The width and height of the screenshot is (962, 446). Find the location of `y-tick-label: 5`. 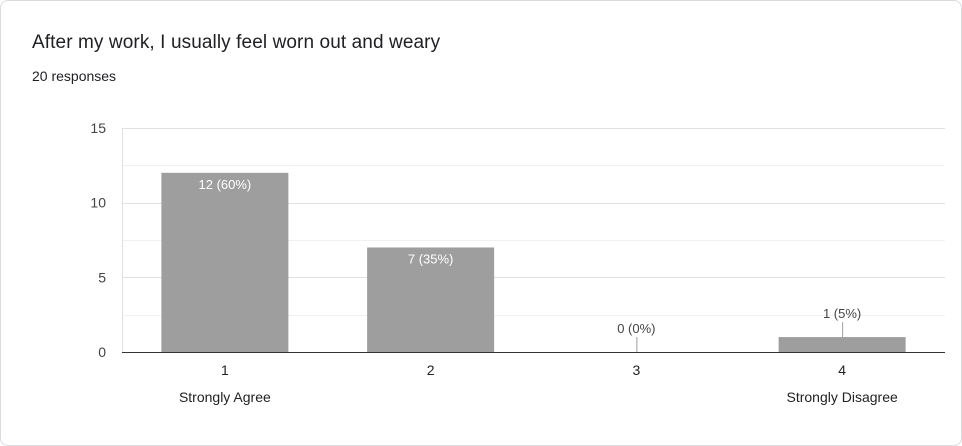

y-tick-label: 5 is located at coordinates (102, 277).